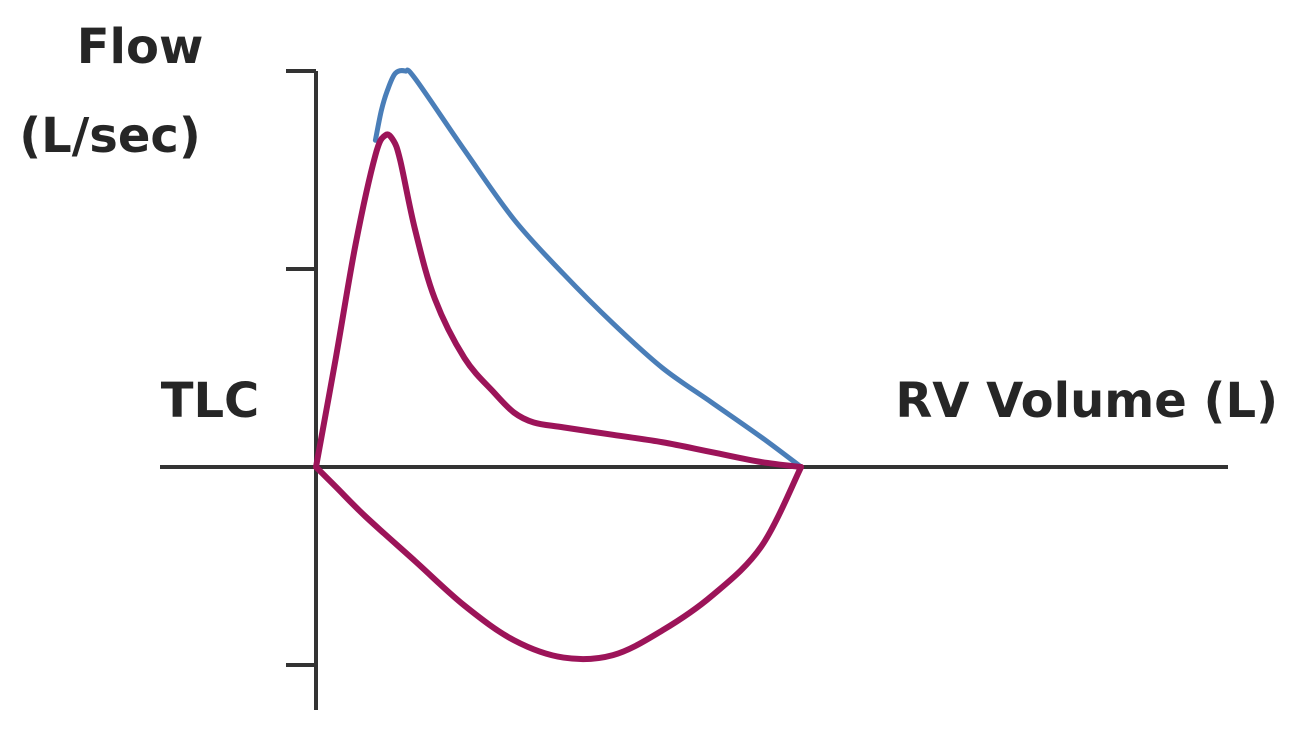  What do you see at coordinates (301, 368) in the screenshot?
I see `y-ticks` at bounding box center [301, 368].